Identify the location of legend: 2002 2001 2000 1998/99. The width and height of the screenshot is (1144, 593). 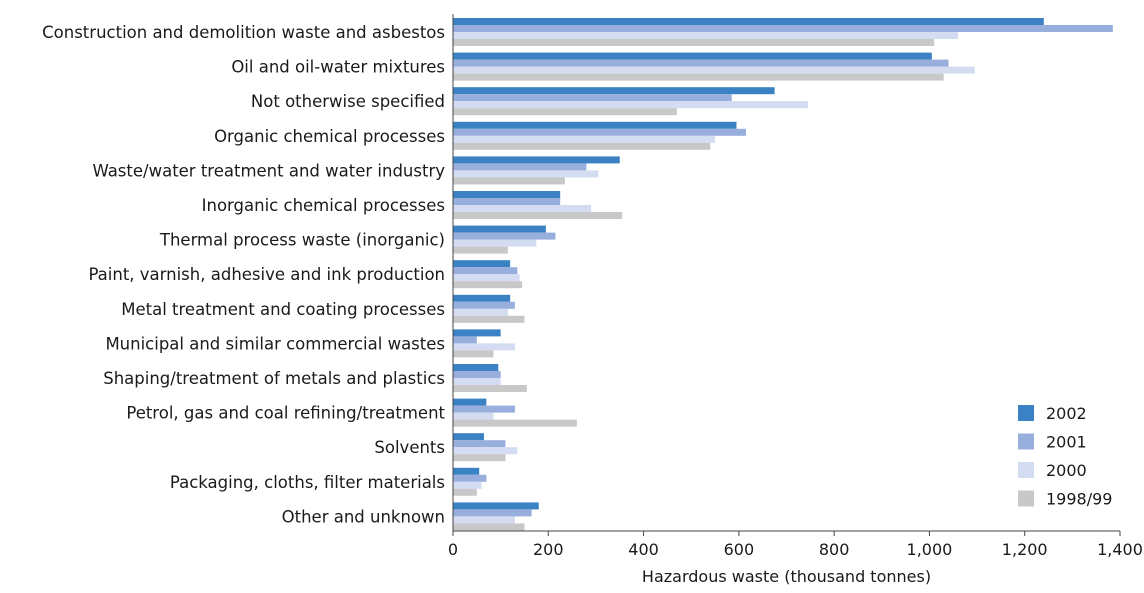
(1065, 456).